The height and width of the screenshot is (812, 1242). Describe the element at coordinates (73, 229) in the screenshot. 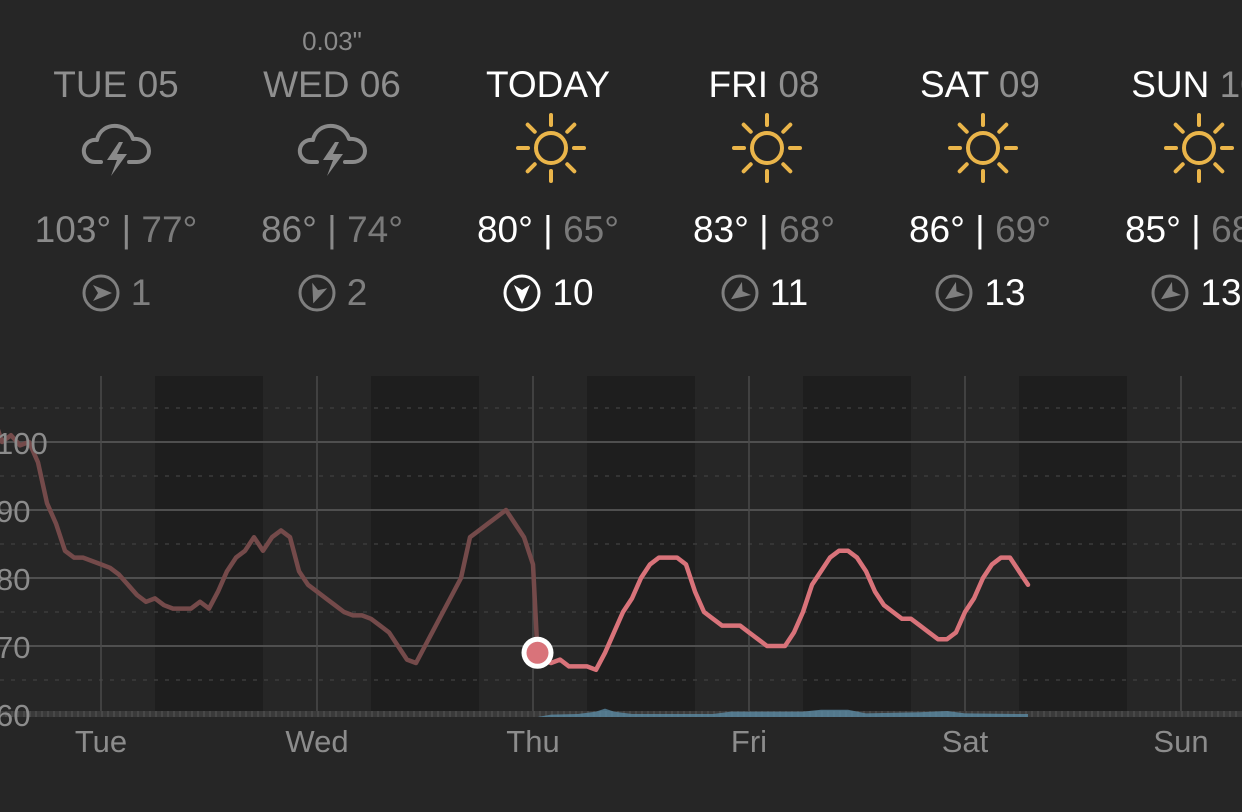

I see `high-temp: 103°` at that location.